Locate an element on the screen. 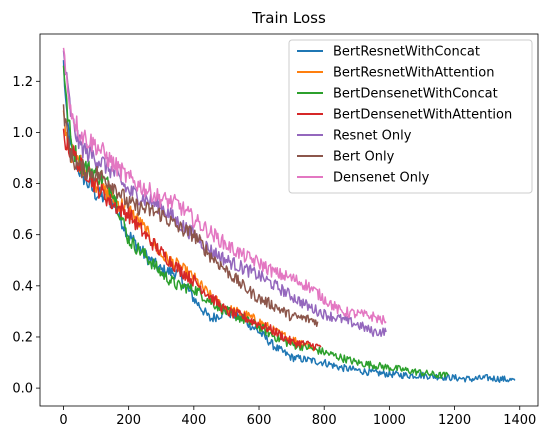 This screenshot has width=547, height=435. x-tick-label: 800 is located at coordinates (324, 420).